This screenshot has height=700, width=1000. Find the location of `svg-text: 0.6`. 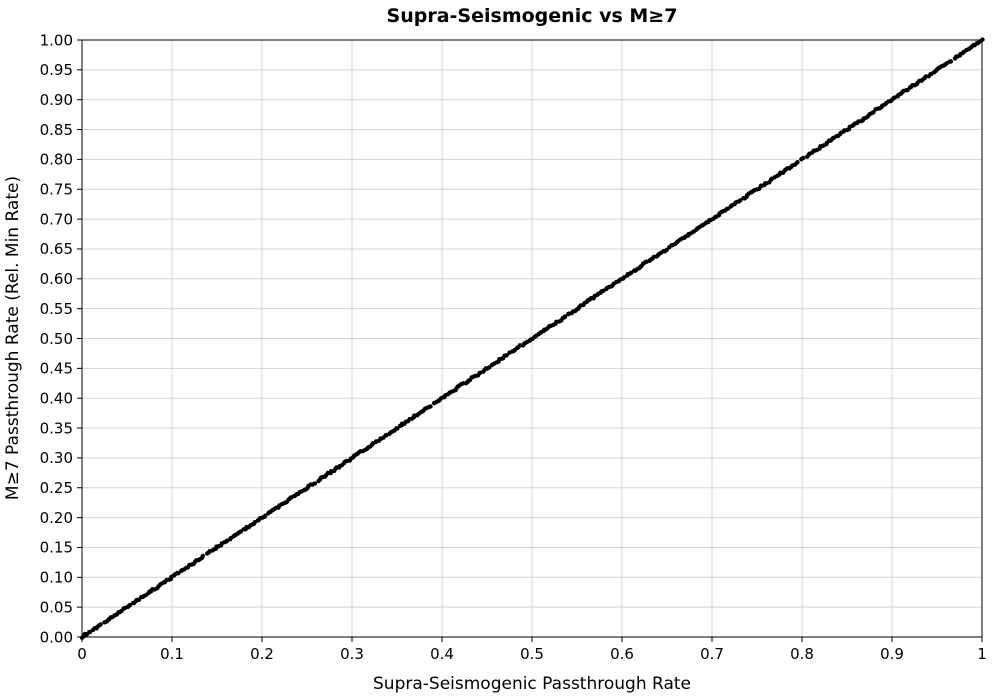

svg-text: 0.6 is located at coordinates (622, 654).